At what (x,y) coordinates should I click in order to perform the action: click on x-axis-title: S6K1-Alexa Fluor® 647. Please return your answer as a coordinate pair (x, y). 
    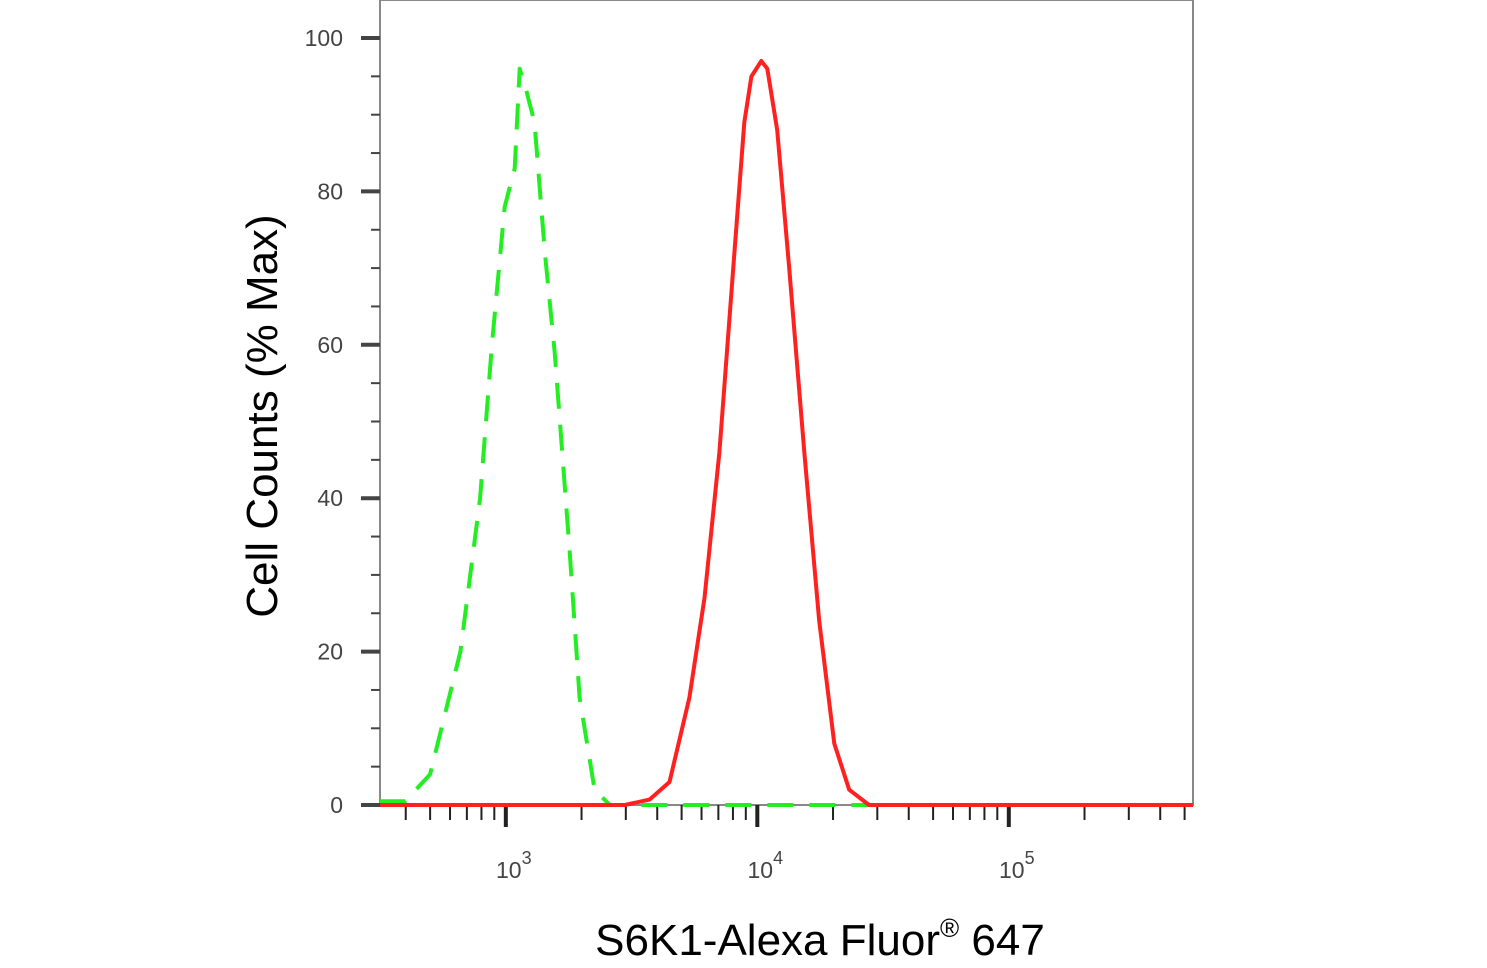
    Looking at the image, I should click on (820, 939).